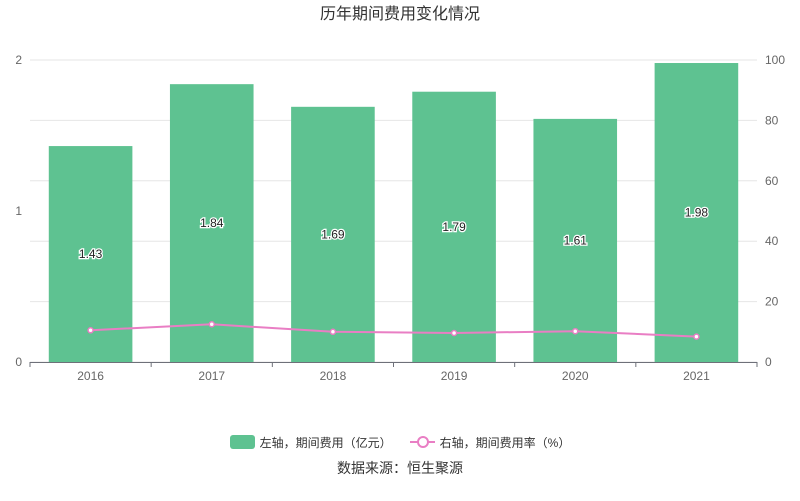  What do you see at coordinates (333, 376) in the screenshot?
I see `x-tick-label: 2018` at bounding box center [333, 376].